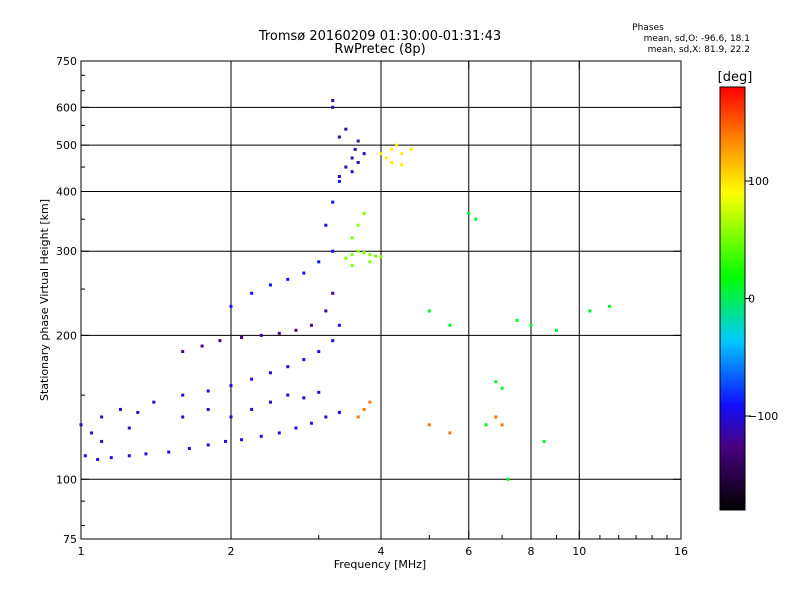 The image size is (800, 600). What do you see at coordinates (231, 551) in the screenshot?
I see `x-tick-label: 2` at bounding box center [231, 551].